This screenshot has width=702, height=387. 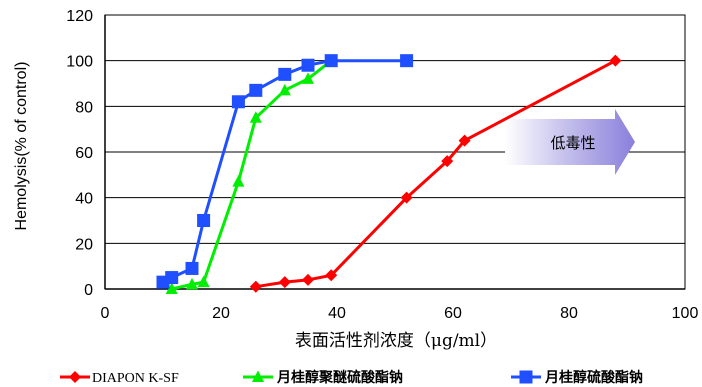 I want to click on legend: DIAPON K-SF 月桂醇聚醚硫酸酯钠 月桂醇硫酸酯钠, so click(x=351, y=377).